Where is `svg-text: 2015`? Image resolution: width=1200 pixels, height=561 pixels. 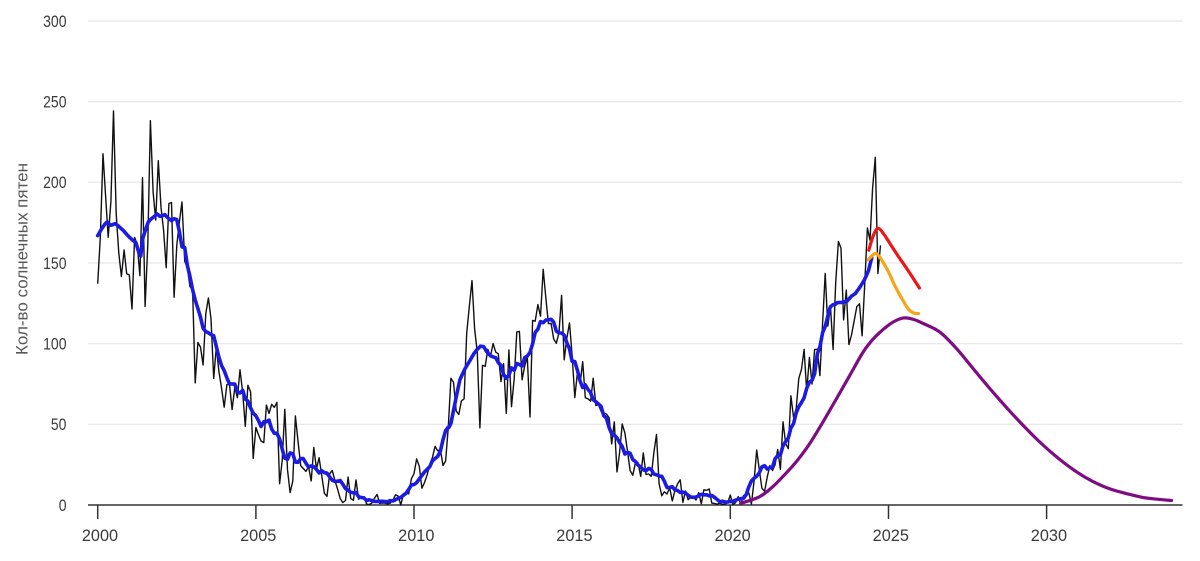
svg-text: 2015 is located at coordinates (574, 536).